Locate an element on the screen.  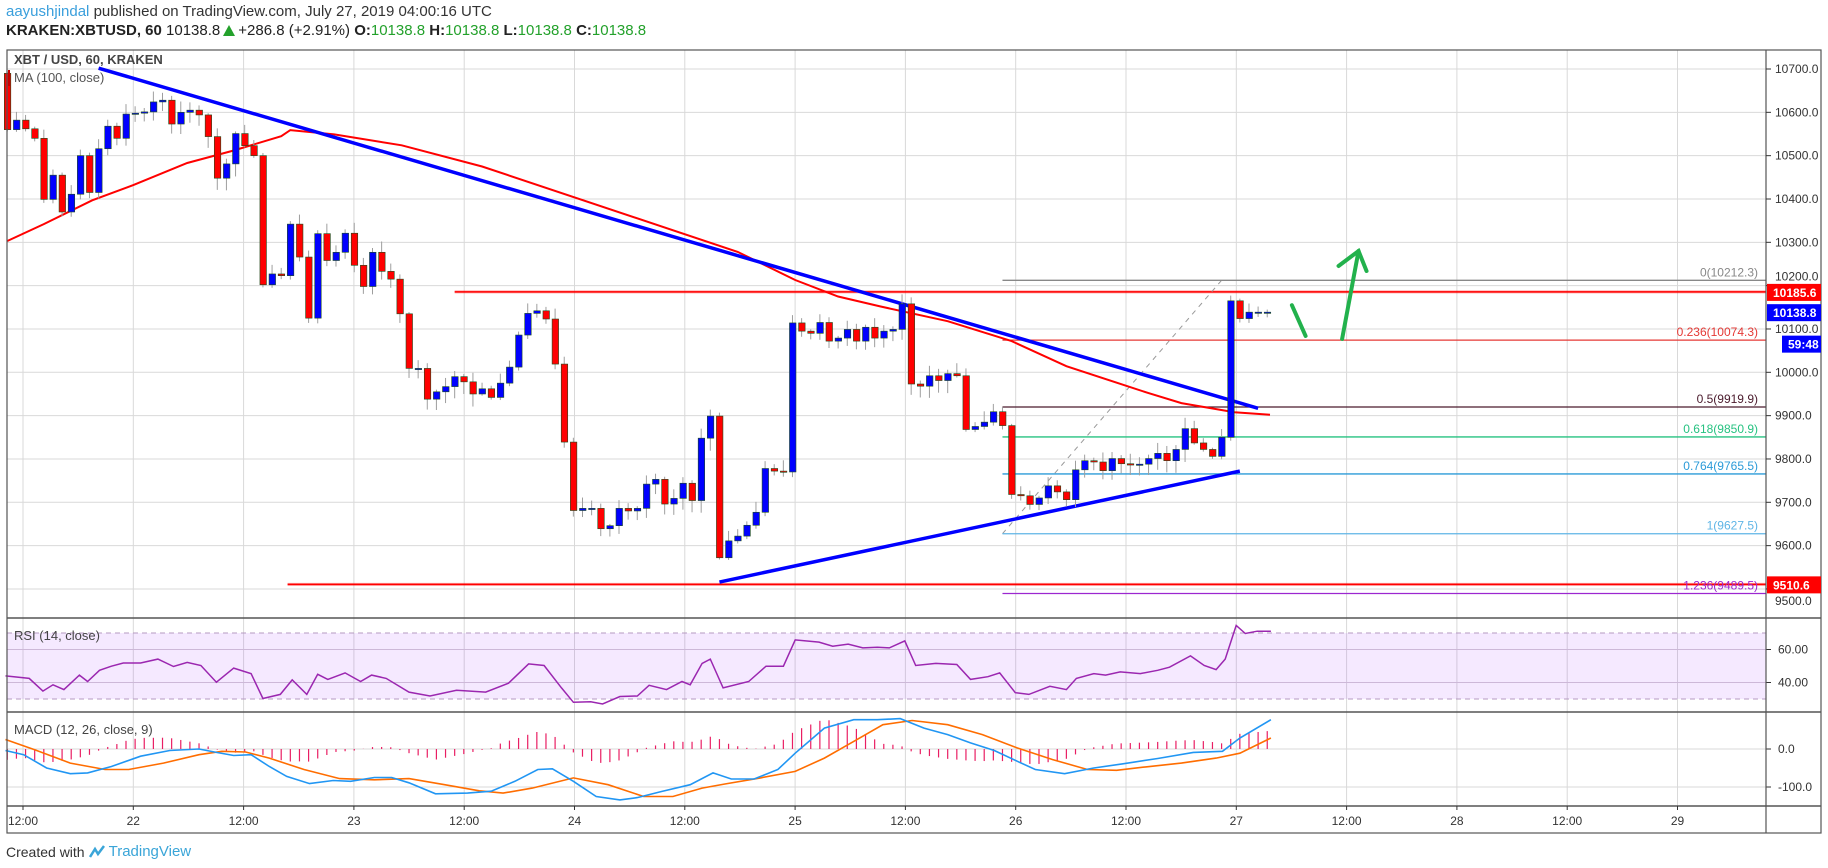
price-tag-bg is located at coordinates (1794, 313).